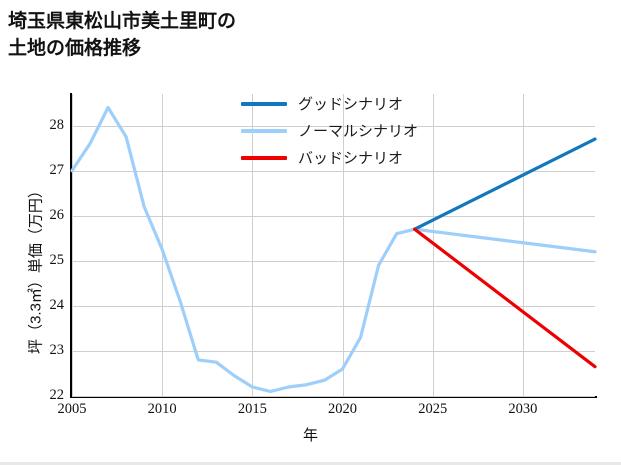 The image size is (621, 465). I want to click on y-tick-label: 23, so click(57, 349).